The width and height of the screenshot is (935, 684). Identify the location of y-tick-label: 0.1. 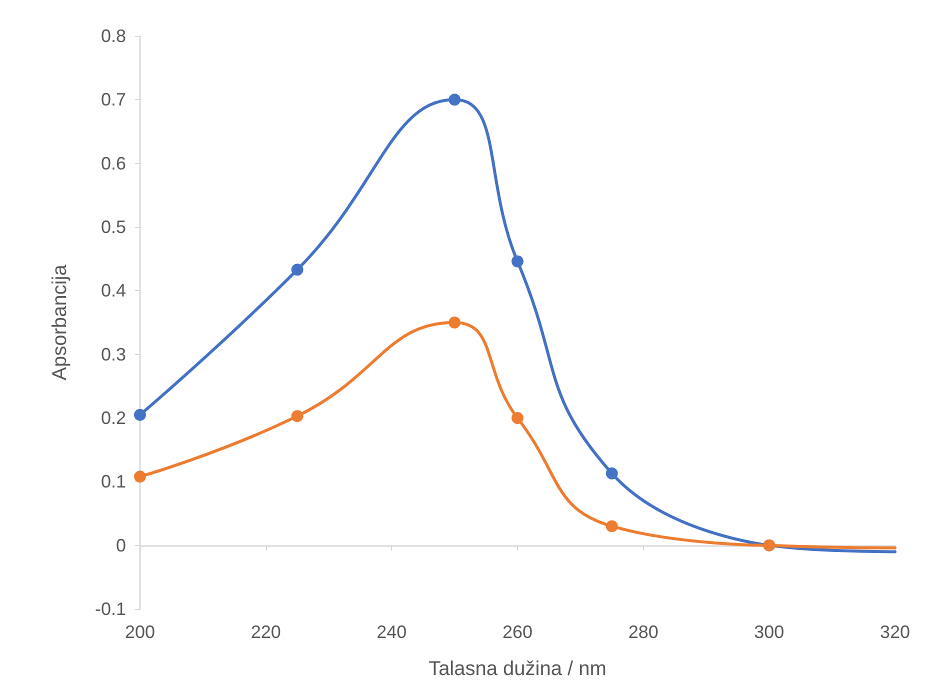
(113, 482).